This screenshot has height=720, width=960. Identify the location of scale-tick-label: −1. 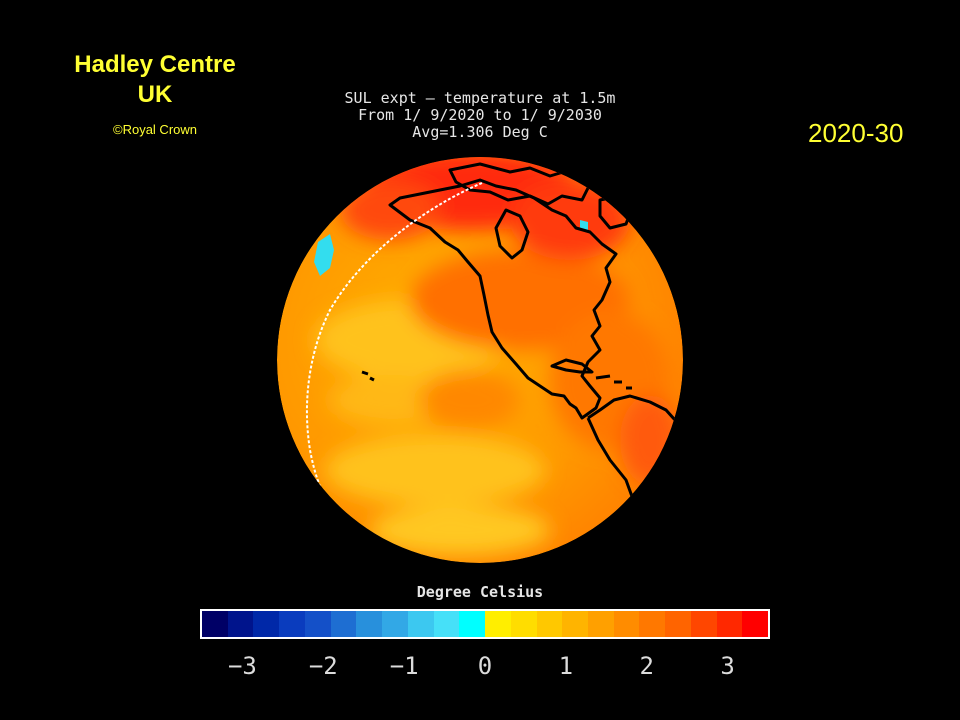
(404, 666).